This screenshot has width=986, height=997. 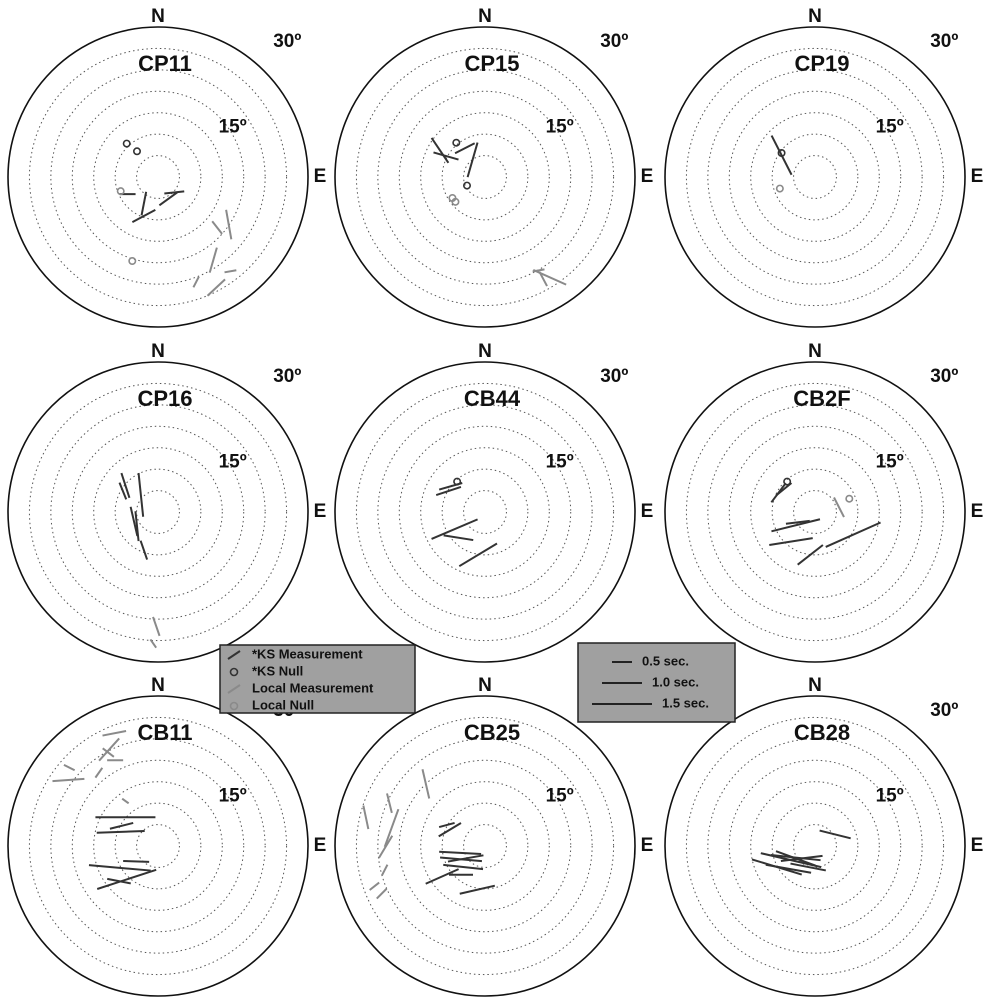 What do you see at coordinates (822, 732) in the screenshot?
I see `panel-title: CB28` at bounding box center [822, 732].